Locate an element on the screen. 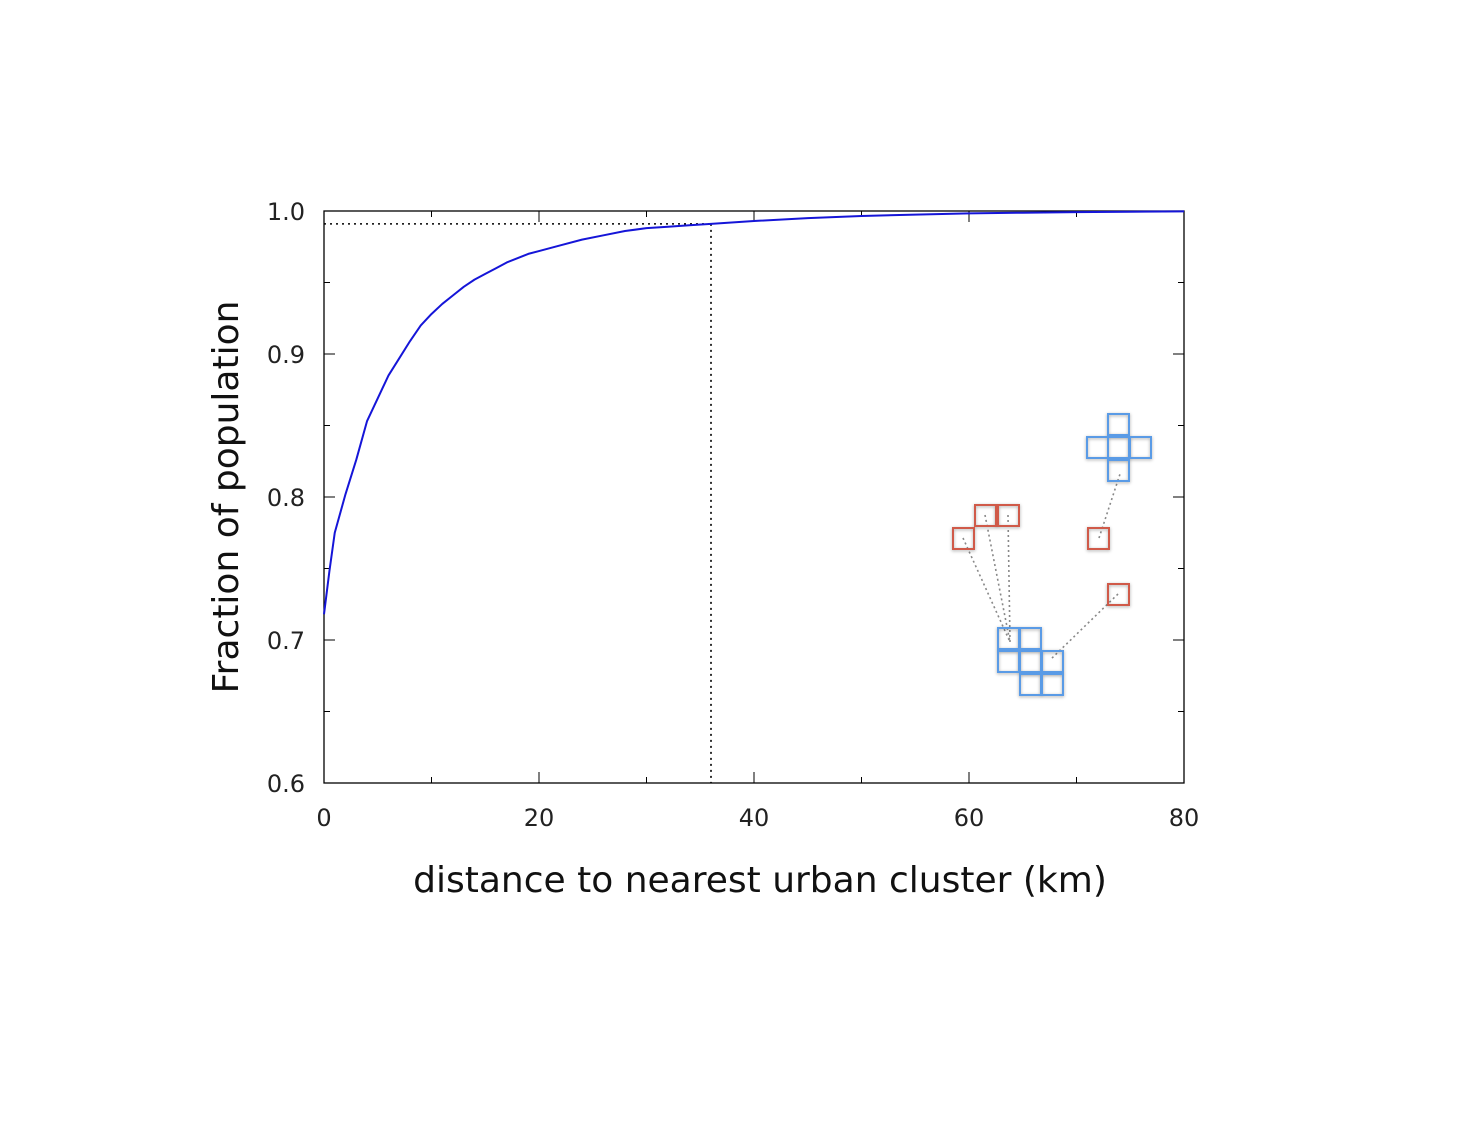 Image resolution: width=1479 pixels, height=1143 pixels. inset-urban-clusters is located at coordinates (1074, 554).